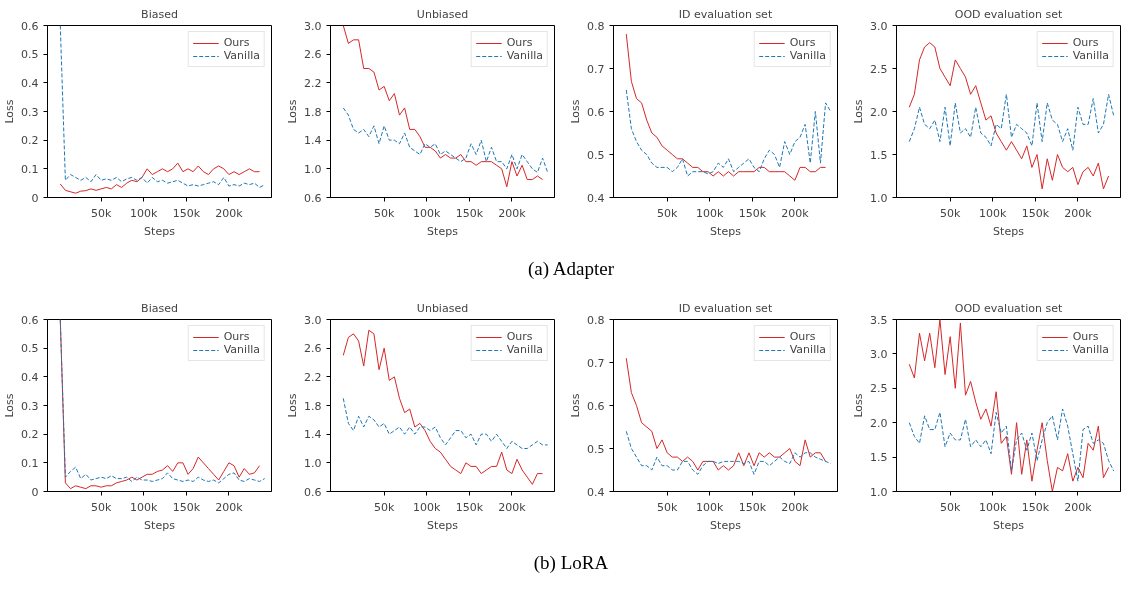 The height and width of the screenshot is (590, 1132). What do you see at coordinates (313, 349) in the screenshot?
I see `y-tick-label: 2.6` at bounding box center [313, 349].